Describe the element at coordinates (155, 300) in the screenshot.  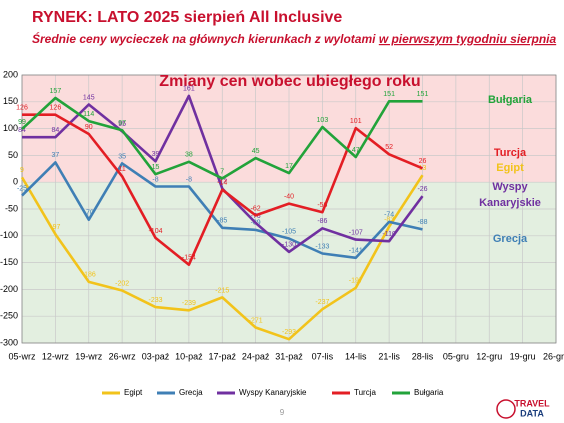
I see `data-label: -233` at that location.